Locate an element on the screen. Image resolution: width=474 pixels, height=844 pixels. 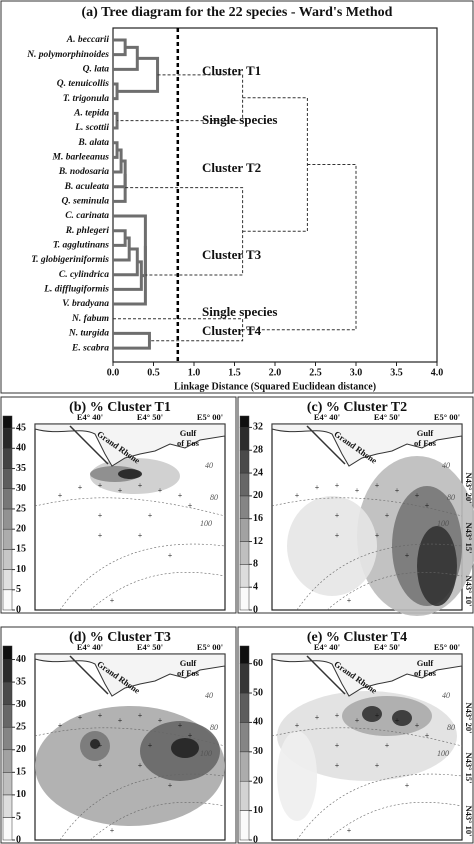
cluster-label: Cluster T3 is located at coordinates (232, 254).